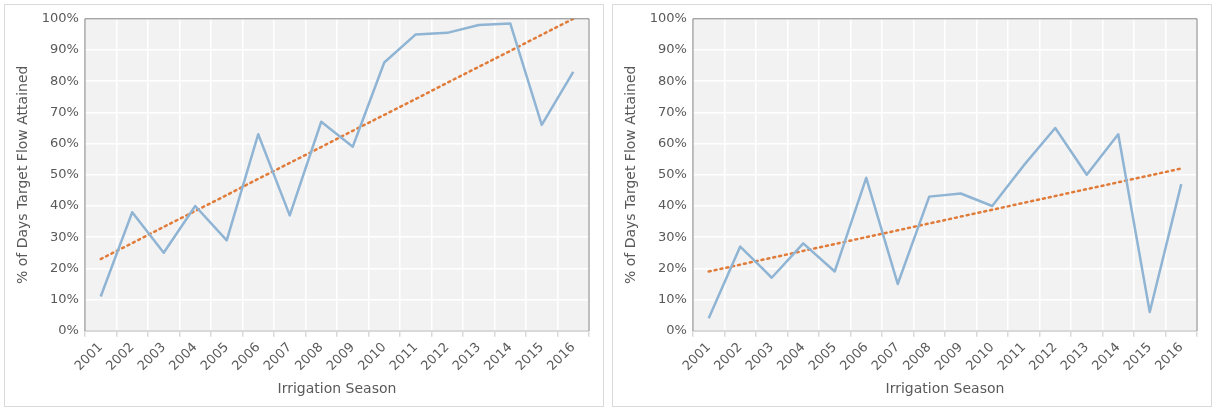 The width and height of the screenshot is (1215, 411). What do you see at coordinates (945, 220) in the screenshot?
I see `line-series` at bounding box center [945, 220].